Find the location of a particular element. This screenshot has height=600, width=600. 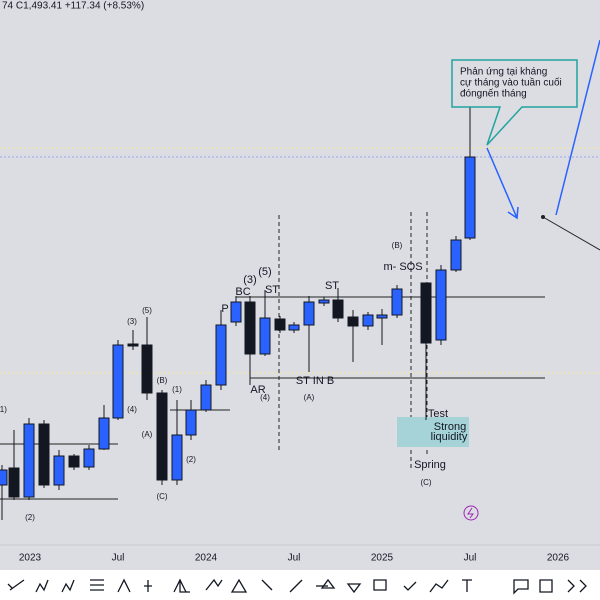

time-label: 2025 is located at coordinates (382, 558).